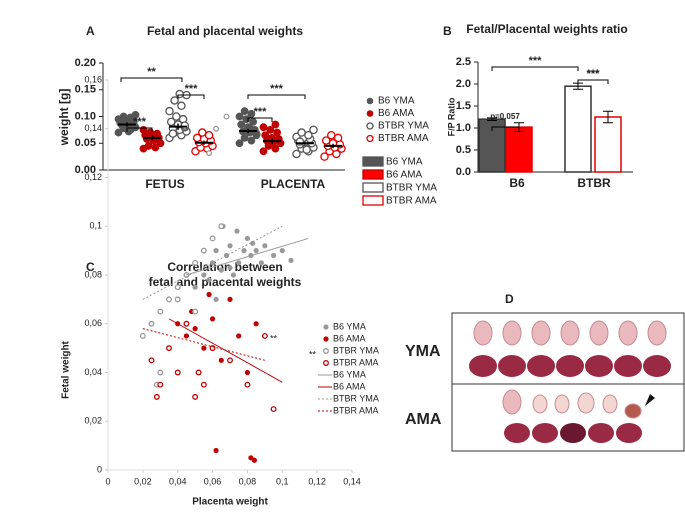  I want to click on legend-label: BTBR YMA, so click(403, 126).